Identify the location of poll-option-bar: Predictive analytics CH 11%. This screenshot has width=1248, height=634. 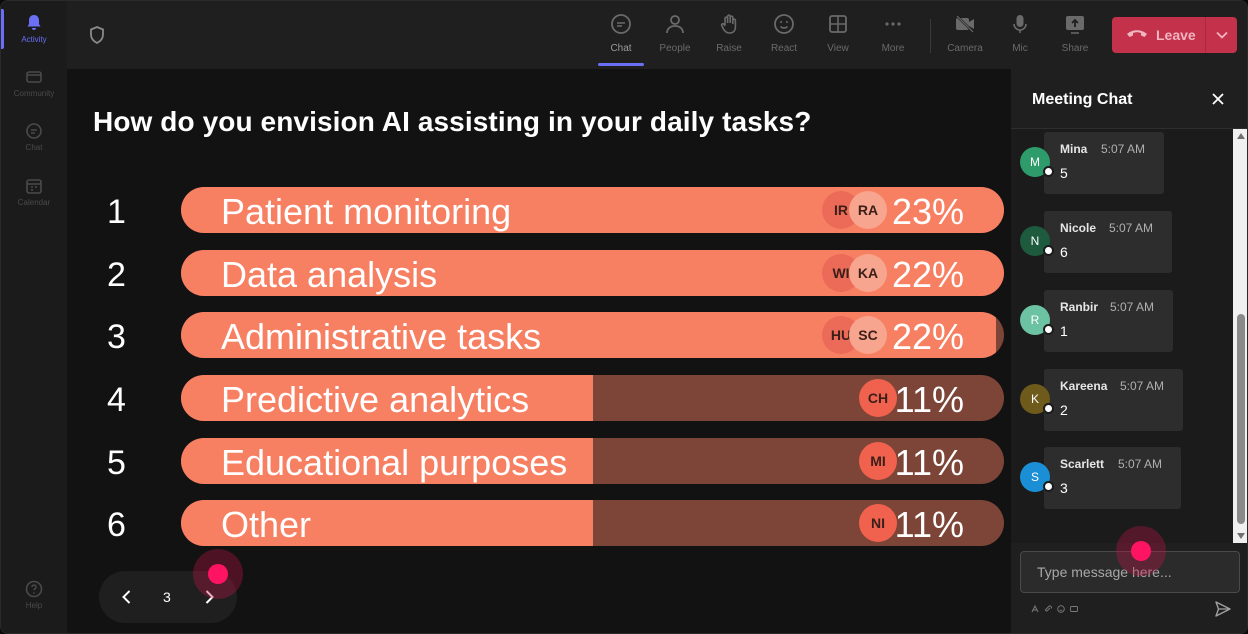
(592, 398).